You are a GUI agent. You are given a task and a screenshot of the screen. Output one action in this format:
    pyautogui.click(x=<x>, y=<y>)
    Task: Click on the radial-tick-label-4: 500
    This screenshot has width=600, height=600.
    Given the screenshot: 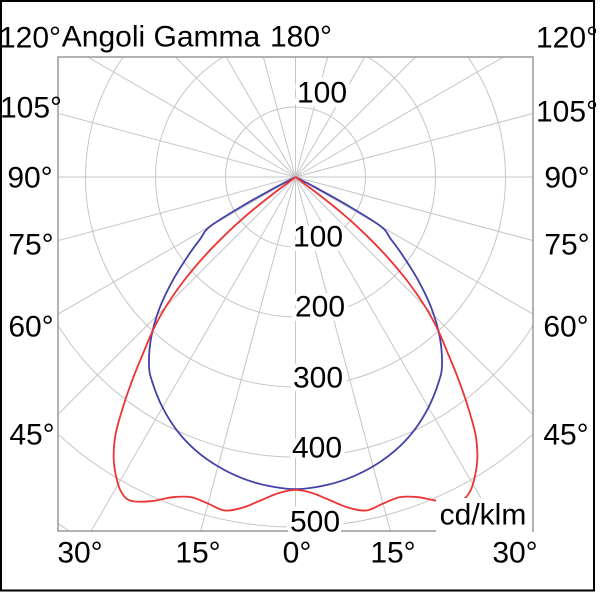 What is the action you would take?
    pyautogui.click(x=315, y=522)
    